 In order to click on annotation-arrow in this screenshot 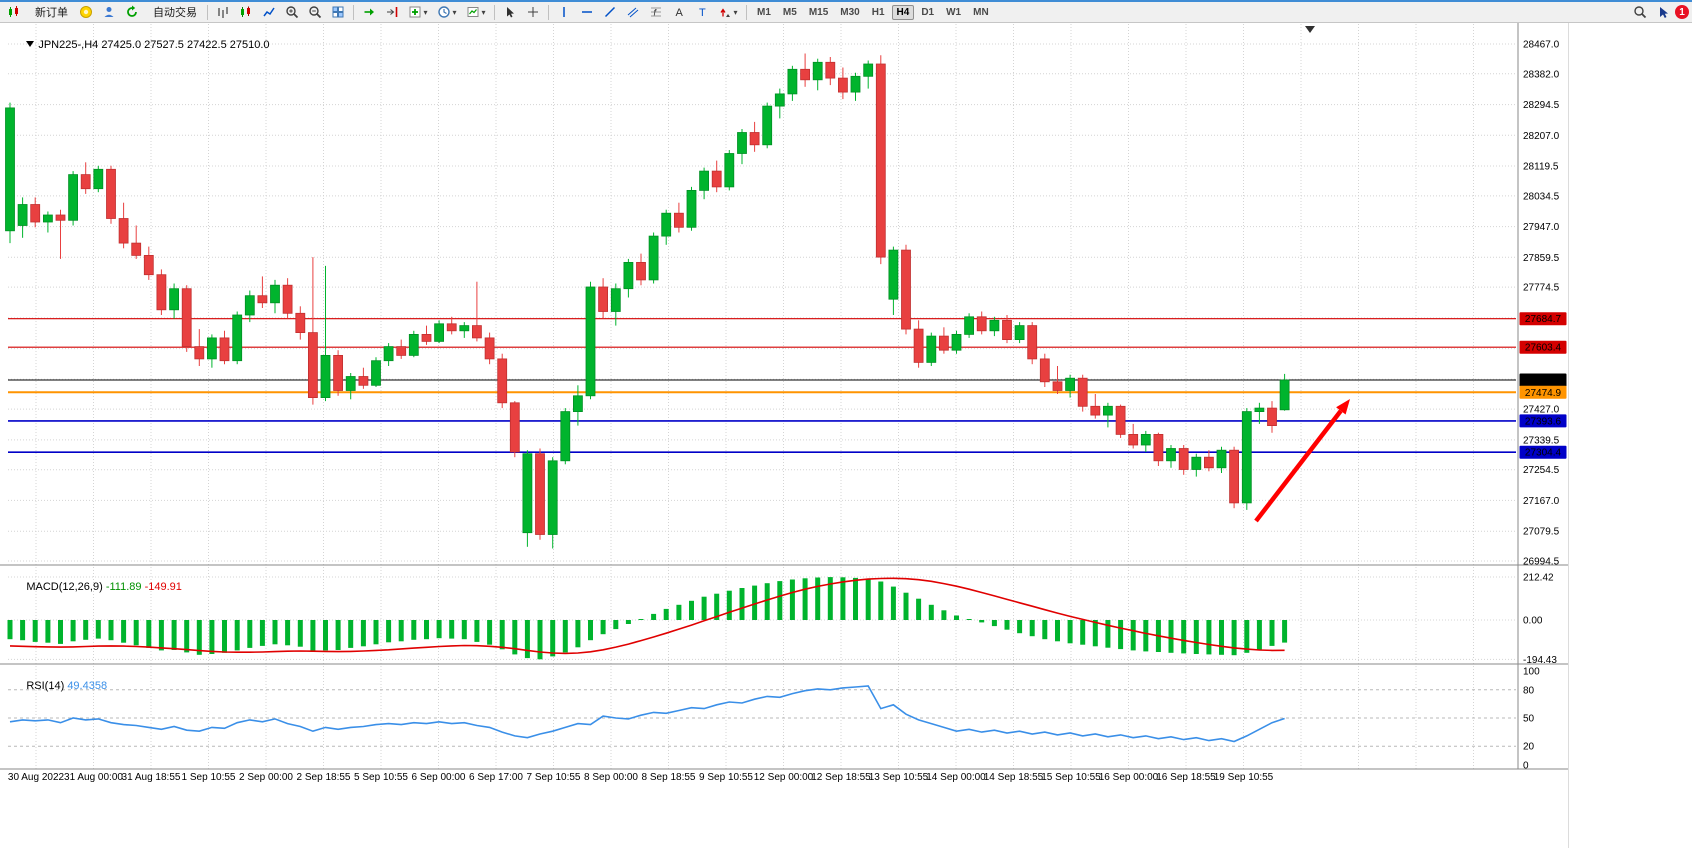, I will do `click(1302, 461)`.